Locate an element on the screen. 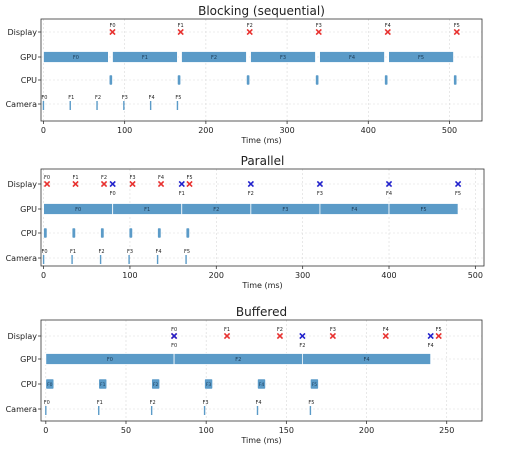 The image size is (520, 454). gpu-bar-label: F4 is located at coordinates (354, 210).